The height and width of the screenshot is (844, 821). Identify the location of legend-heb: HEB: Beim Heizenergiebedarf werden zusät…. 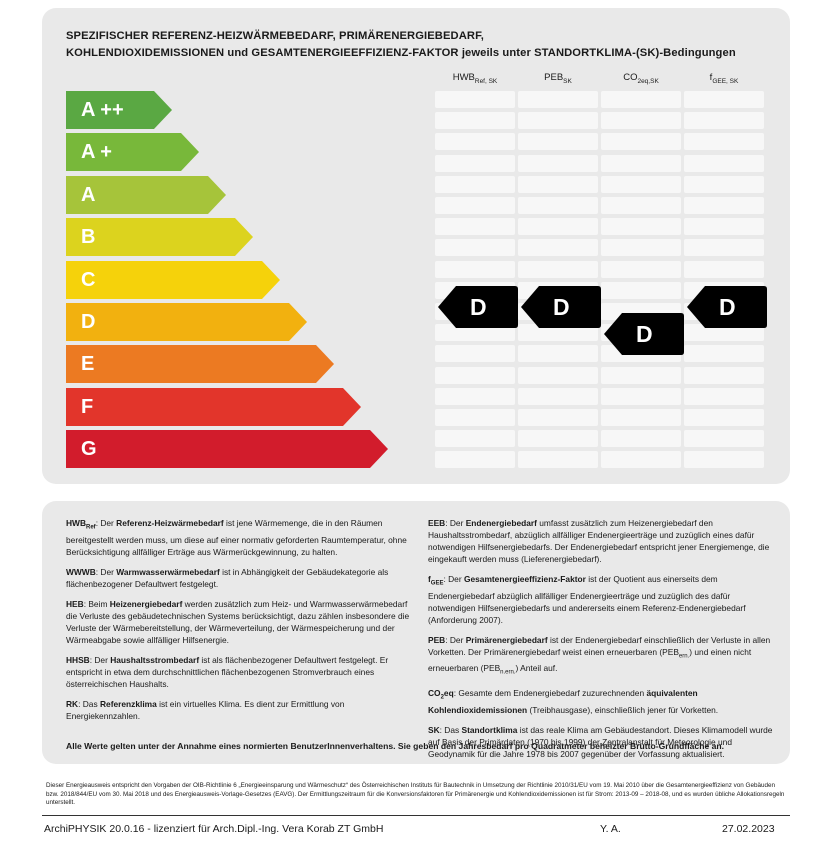
(238, 621).